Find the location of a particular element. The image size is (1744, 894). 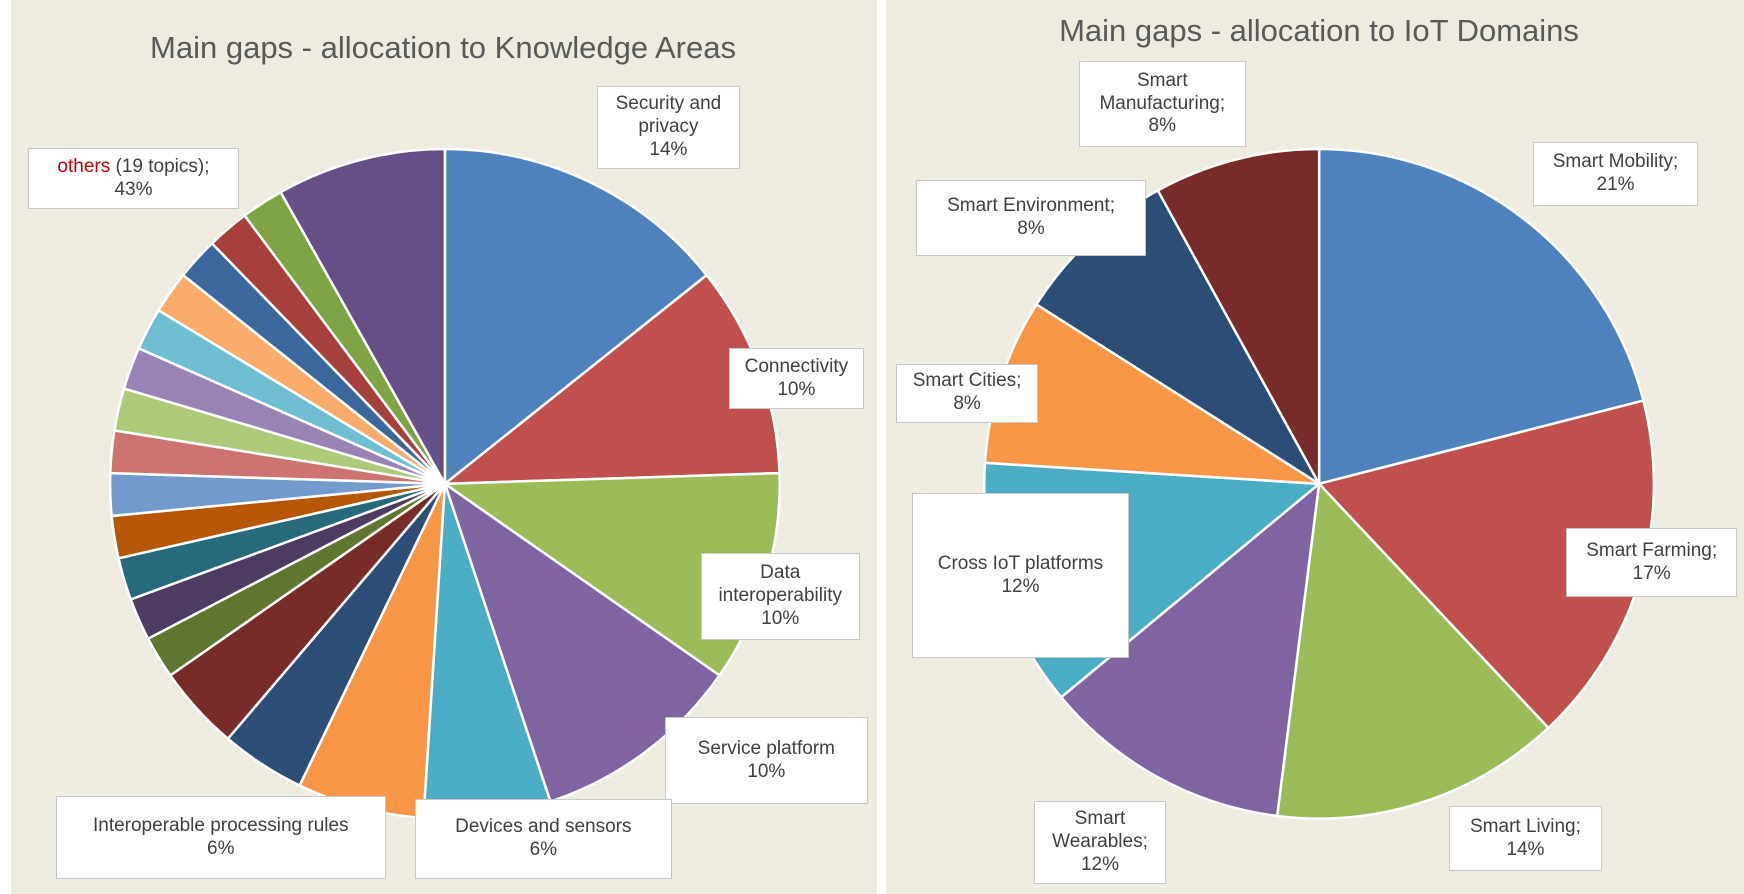

label-category: Smart Wearables; is located at coordinates (1100, 830).